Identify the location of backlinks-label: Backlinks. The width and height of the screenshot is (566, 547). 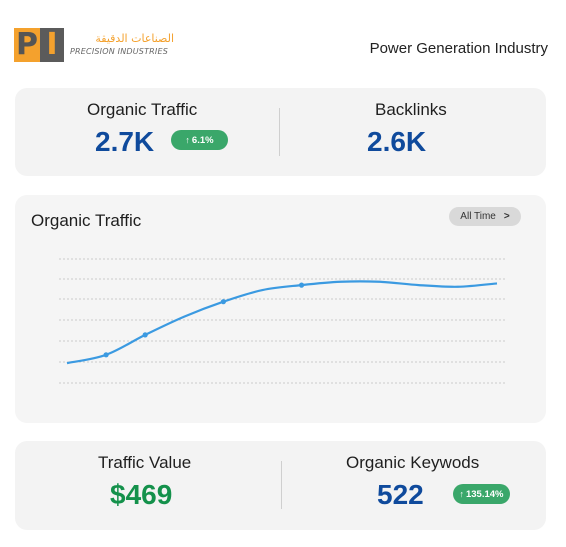
(411, 109).